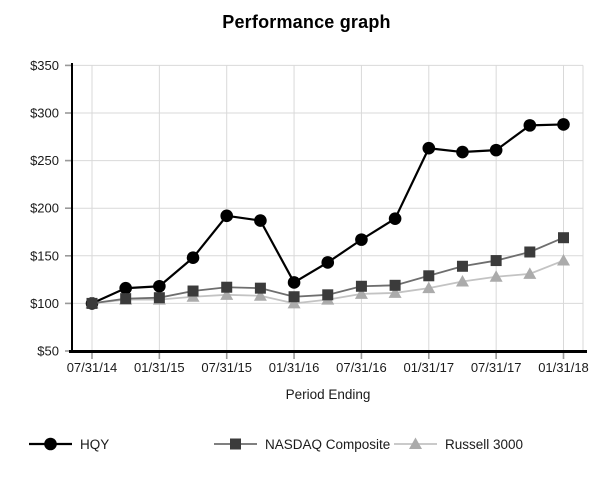 This screenshot has width=613, height=480. I want to click on svg-text: 07/31/15, so click(226, 367).